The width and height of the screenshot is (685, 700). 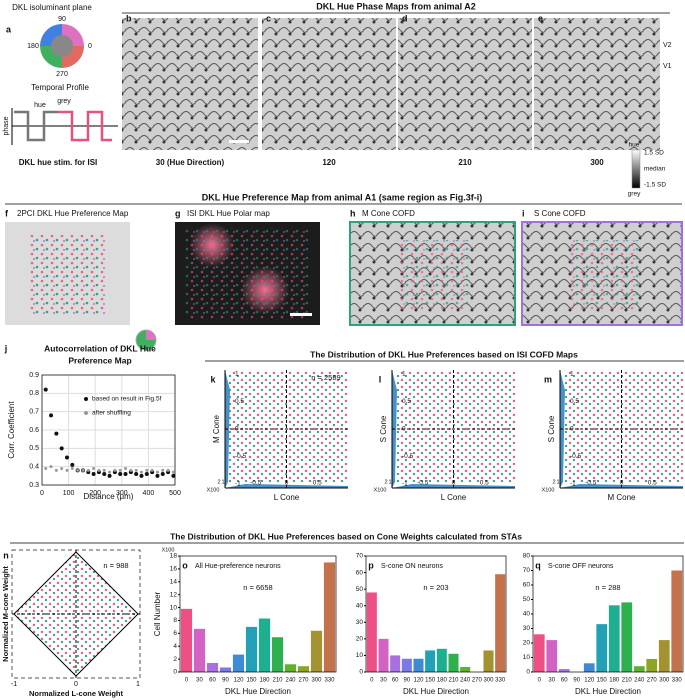 What do you see at coordinates (608, 691) in the screenshot?
I see `label: DKL Hue Direction` at bounding box center [608, 691].